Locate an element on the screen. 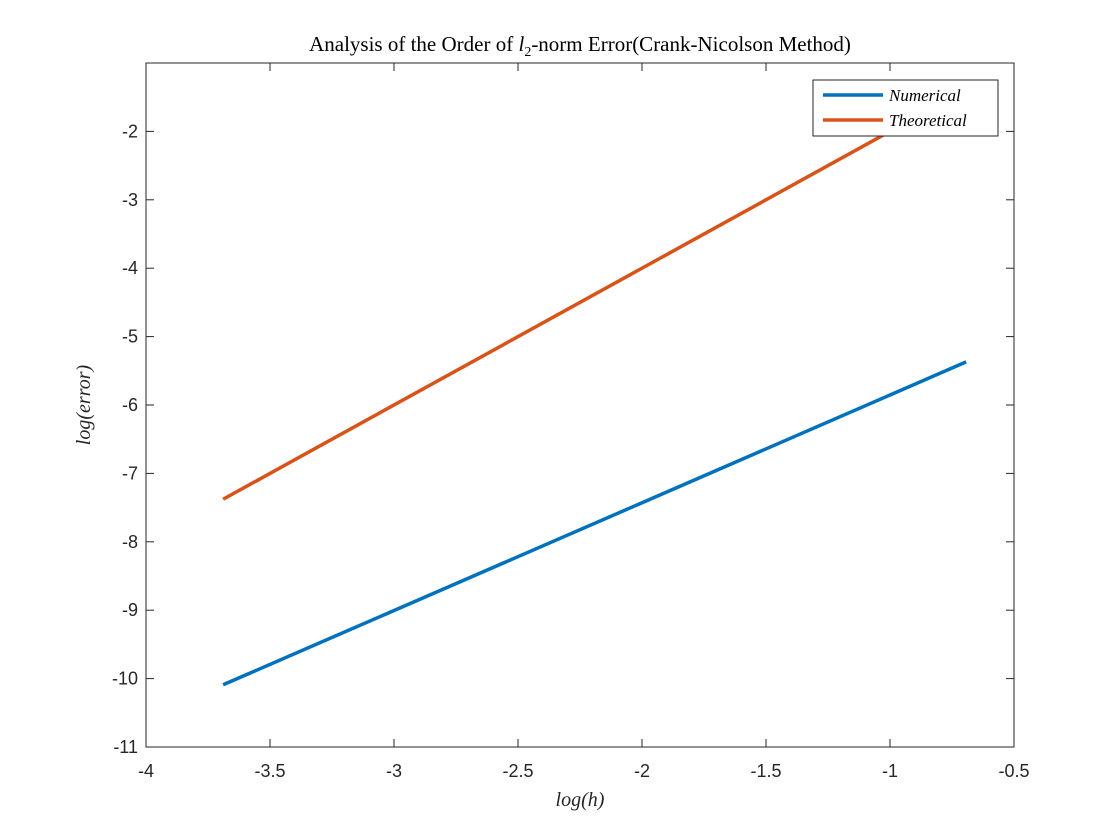 This screenshot has height=840, width=1120. legend-box is located at coordinates (905, 108).